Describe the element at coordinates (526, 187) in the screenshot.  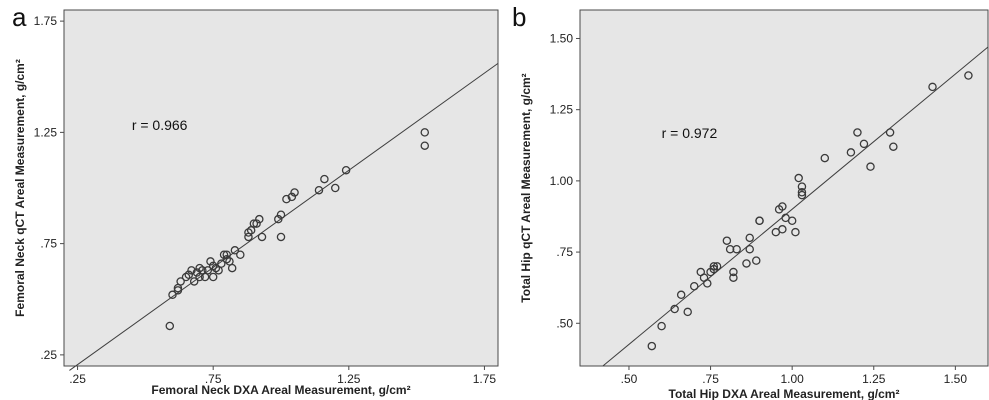
I see `panel-b-y-axis-title: Total Hip qCT Areal Measurement, g/cm²` at that location.